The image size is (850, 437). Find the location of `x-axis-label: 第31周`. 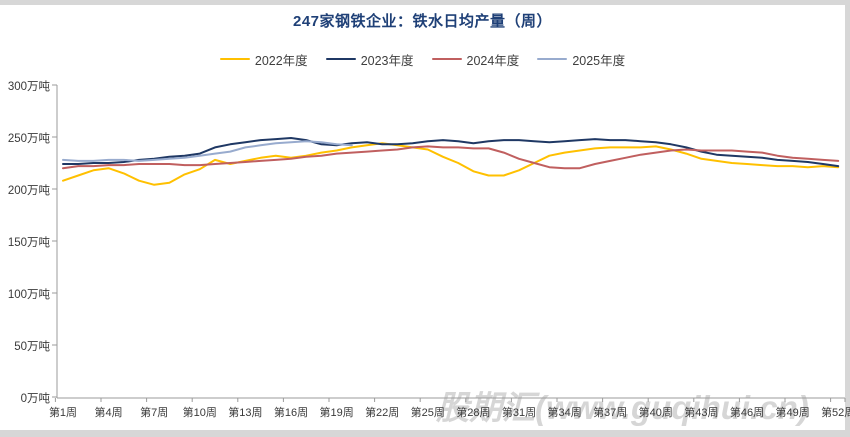

x-axis-label: 第31周 is located at coordinates (519, 413).